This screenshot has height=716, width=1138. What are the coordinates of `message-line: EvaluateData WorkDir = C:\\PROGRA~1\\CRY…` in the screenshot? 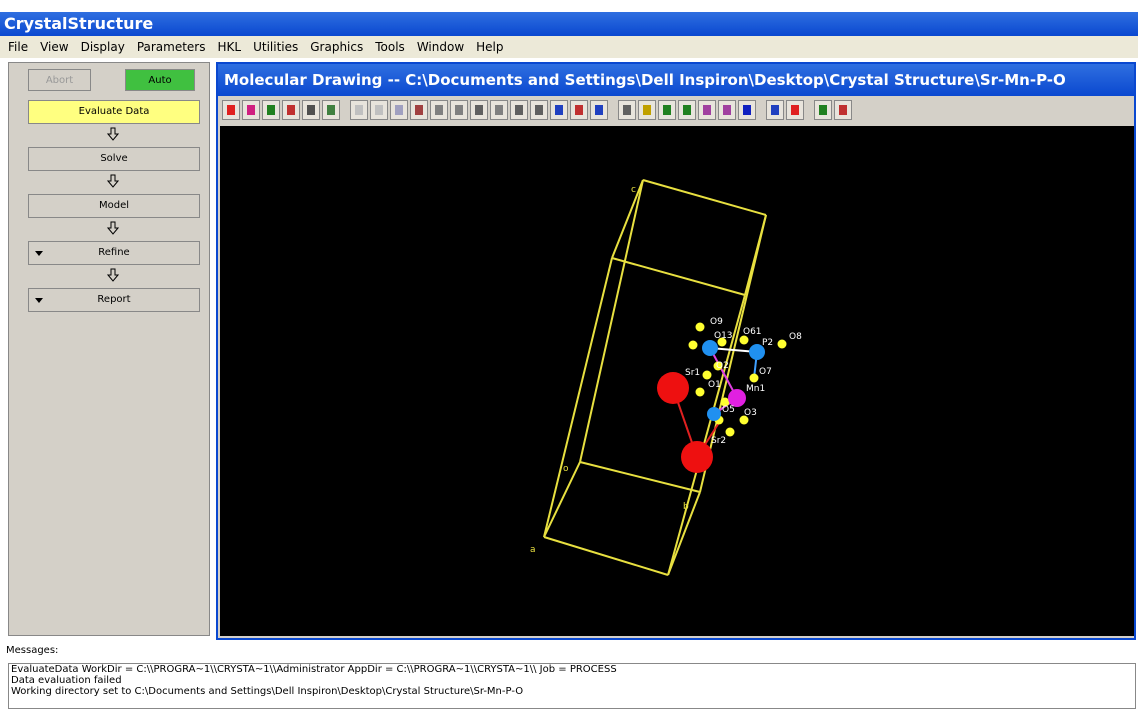 It's located at (314, 669).